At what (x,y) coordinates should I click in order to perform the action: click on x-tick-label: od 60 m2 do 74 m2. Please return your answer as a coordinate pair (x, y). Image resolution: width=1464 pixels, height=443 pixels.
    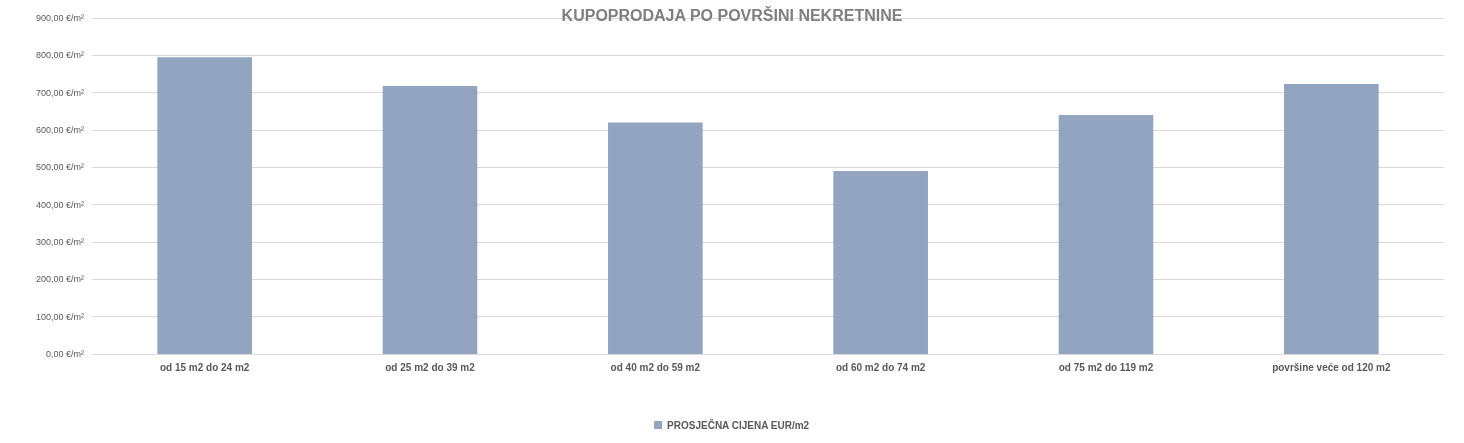
    Looking at the image, I should click on (880, 367).